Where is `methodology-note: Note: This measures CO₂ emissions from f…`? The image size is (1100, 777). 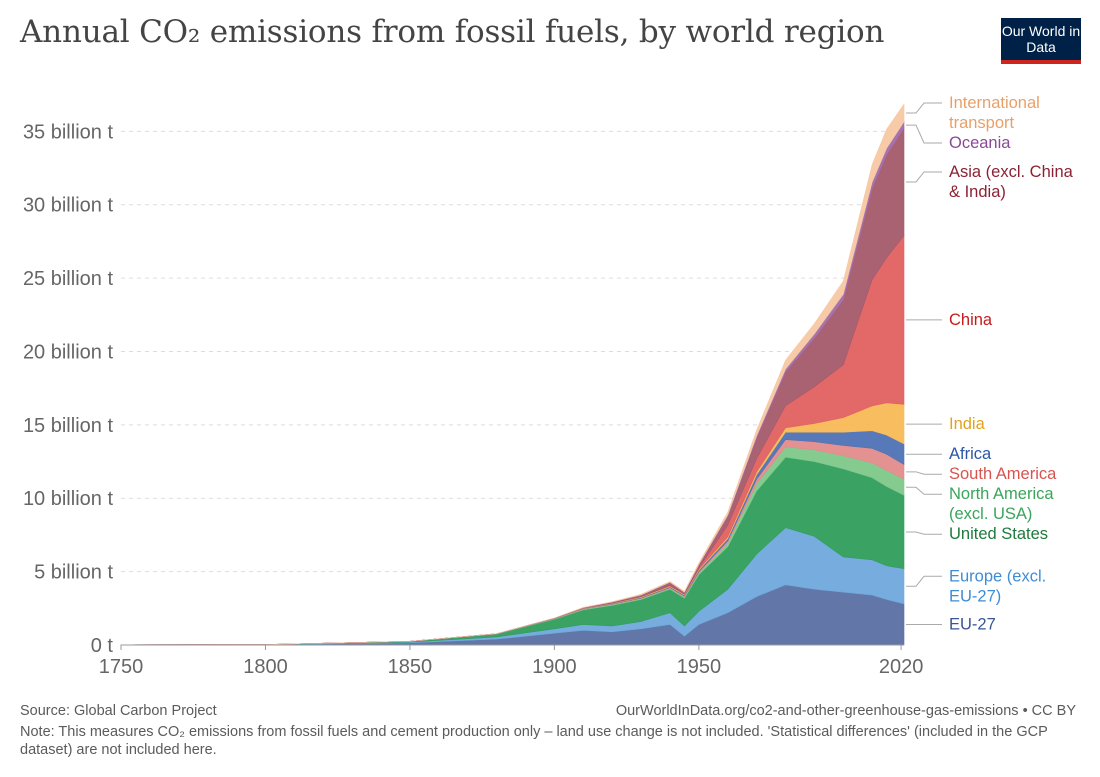
methodology-note: Note: This measures CO₂ emissions from f… is located at coordinates (534, 741).